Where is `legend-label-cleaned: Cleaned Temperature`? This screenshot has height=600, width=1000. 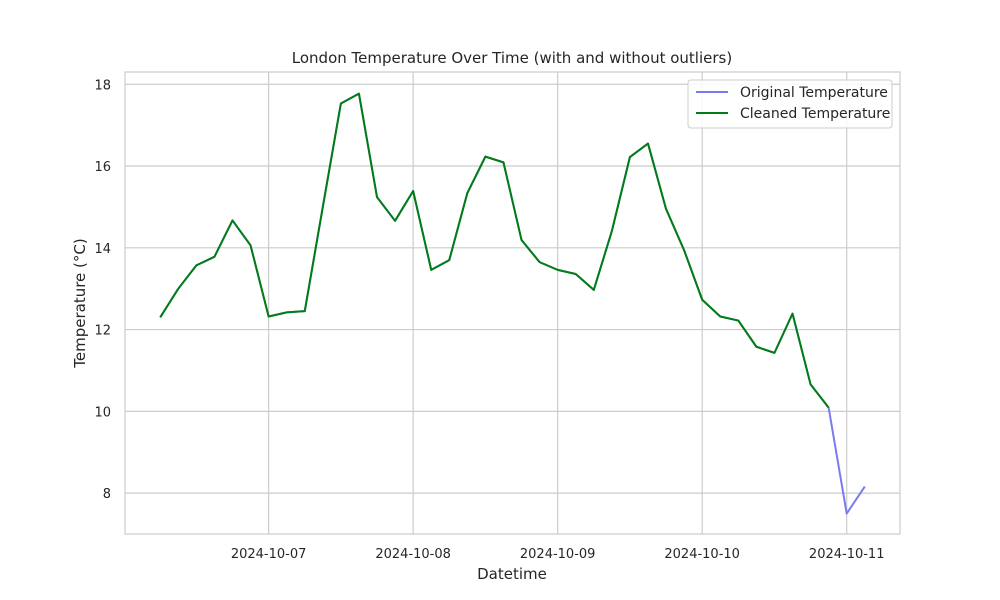 legend-label-cleaned: Cleaned Temperature is located at coordinates (815, 114).